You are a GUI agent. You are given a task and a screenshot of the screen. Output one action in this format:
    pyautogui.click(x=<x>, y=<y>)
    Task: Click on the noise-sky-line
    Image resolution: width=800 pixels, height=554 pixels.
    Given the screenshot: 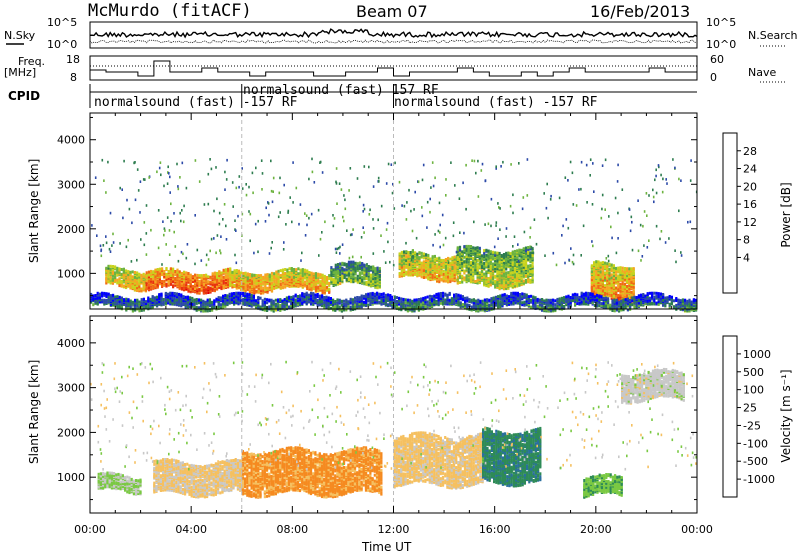 What is the action you would take?
    pyautogui.click(x=393, y=33)
    